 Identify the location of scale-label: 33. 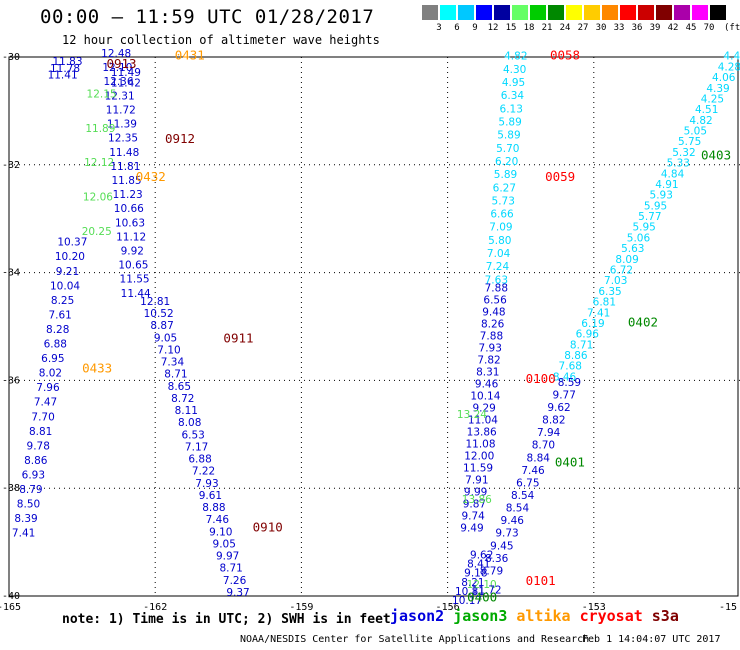
(619, 28).